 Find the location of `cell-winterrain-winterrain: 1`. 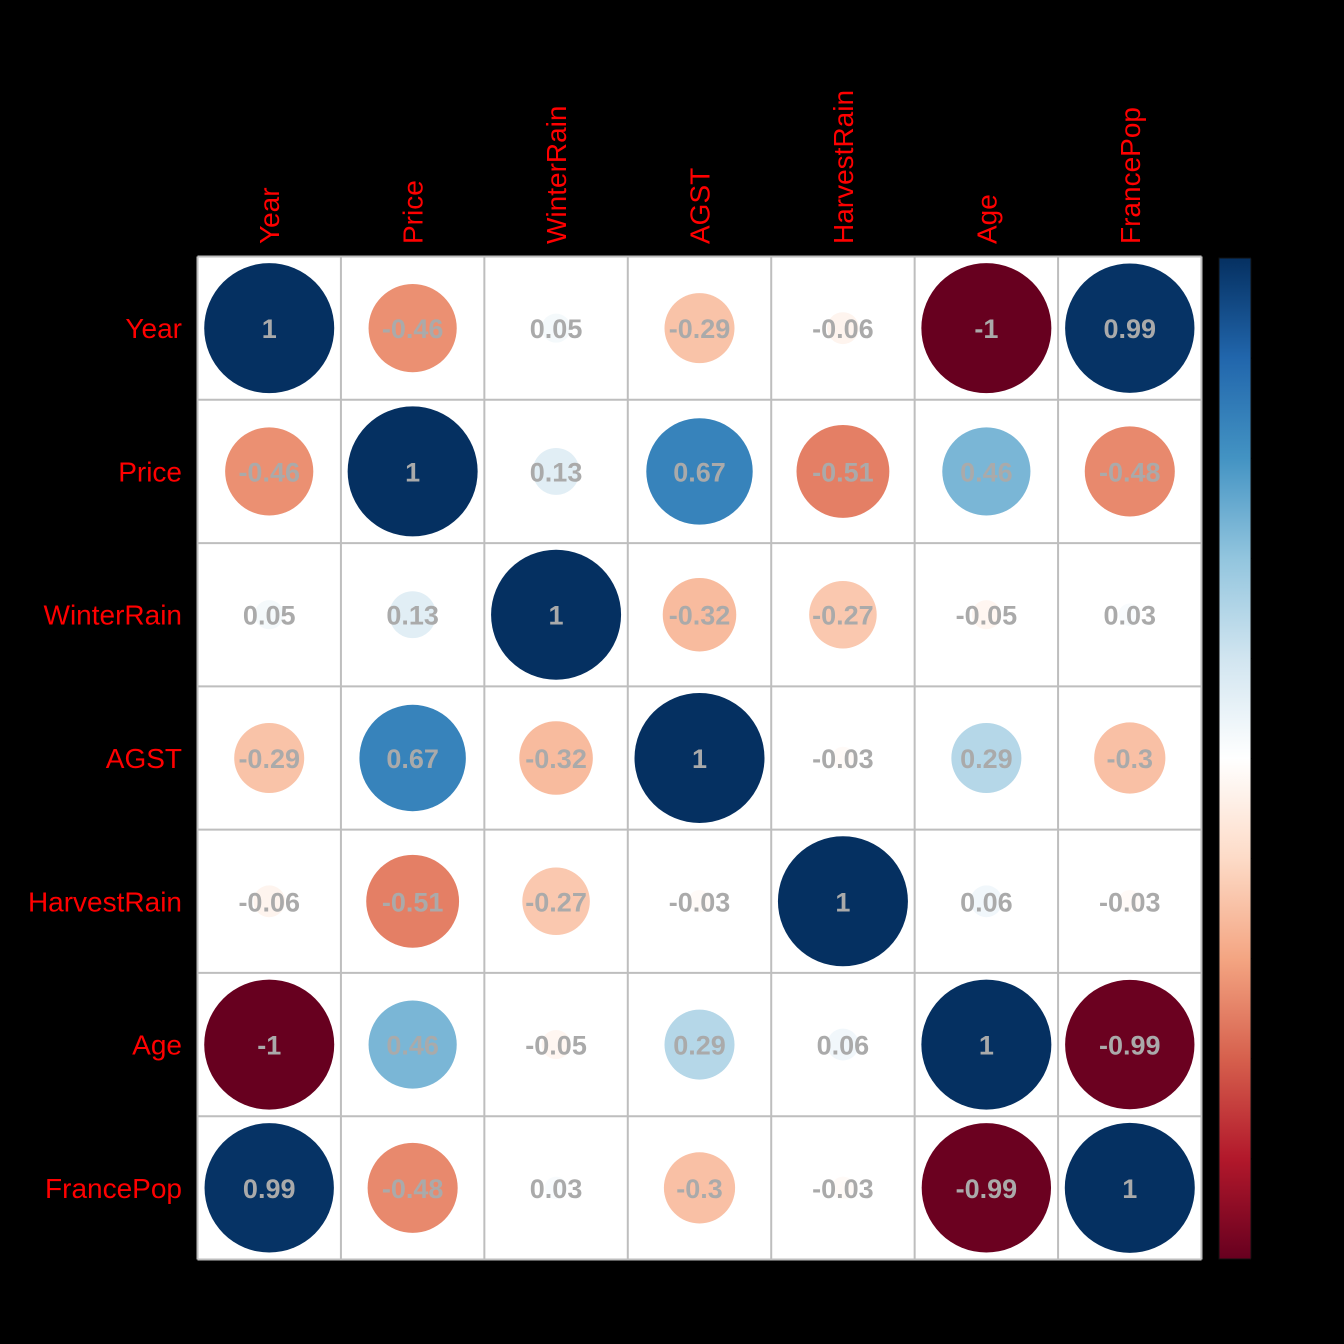

cell-winterrain-winterrain: 1 is located at coordinates (556, 614).